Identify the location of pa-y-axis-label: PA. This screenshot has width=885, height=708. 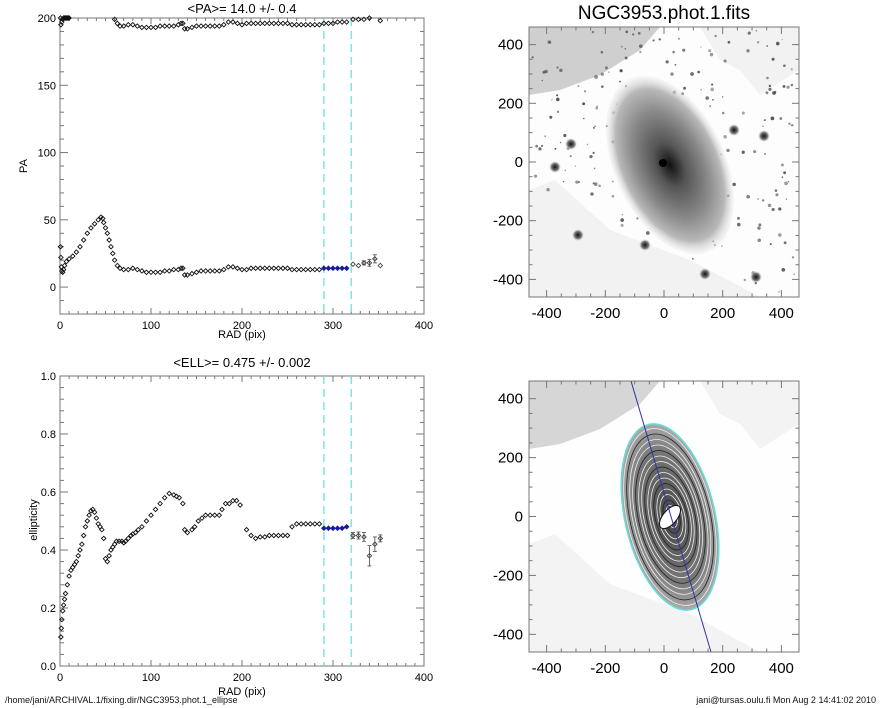
(24, 165).